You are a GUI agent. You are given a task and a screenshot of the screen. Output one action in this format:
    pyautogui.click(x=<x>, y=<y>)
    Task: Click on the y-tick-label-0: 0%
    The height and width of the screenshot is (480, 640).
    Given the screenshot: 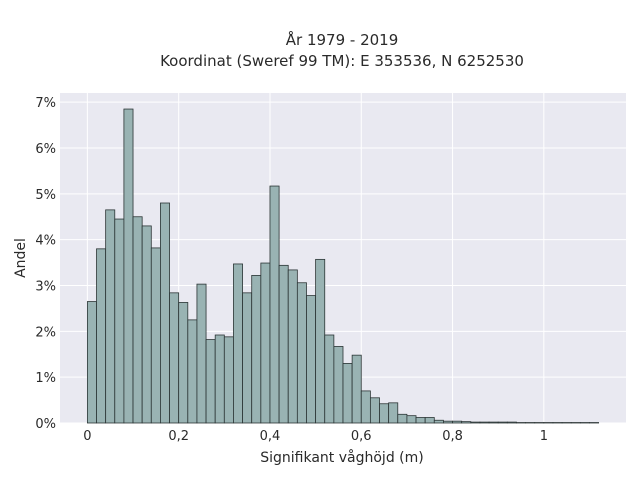 What is the action you would take?
    pyautogui.click(x=45, y=424)
    